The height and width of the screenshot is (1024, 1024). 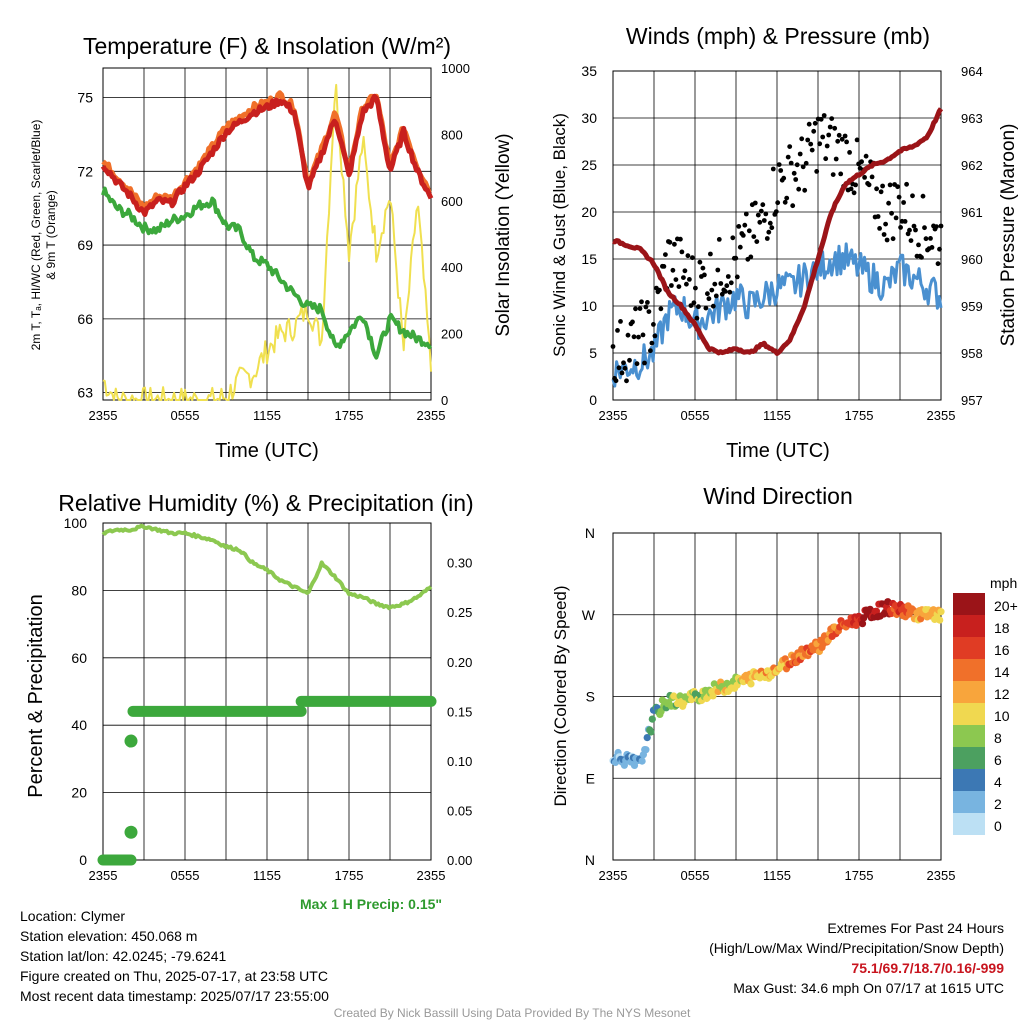 I want to click on x-tick-label: 1755, so click(x=349, y=875).